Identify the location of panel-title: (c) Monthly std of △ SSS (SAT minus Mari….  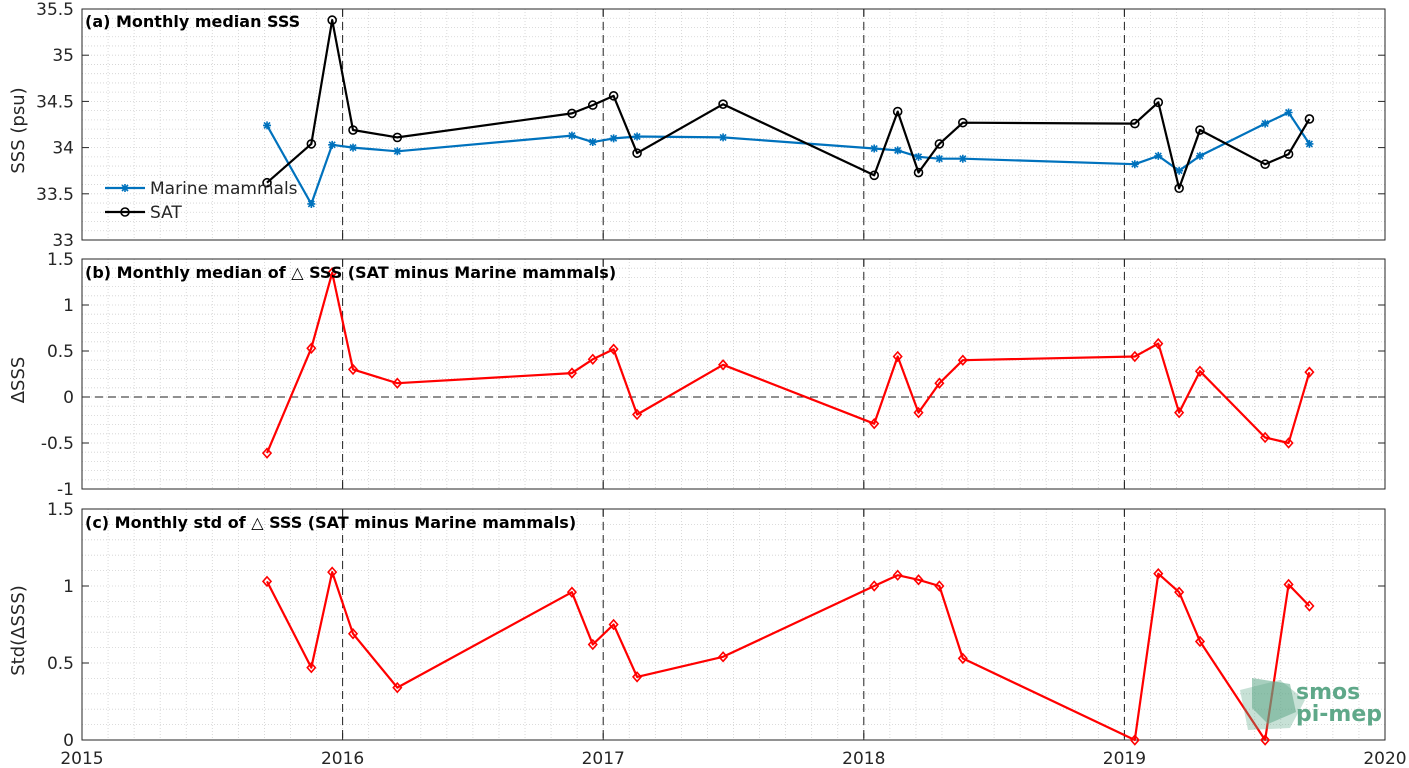
(330, 522).